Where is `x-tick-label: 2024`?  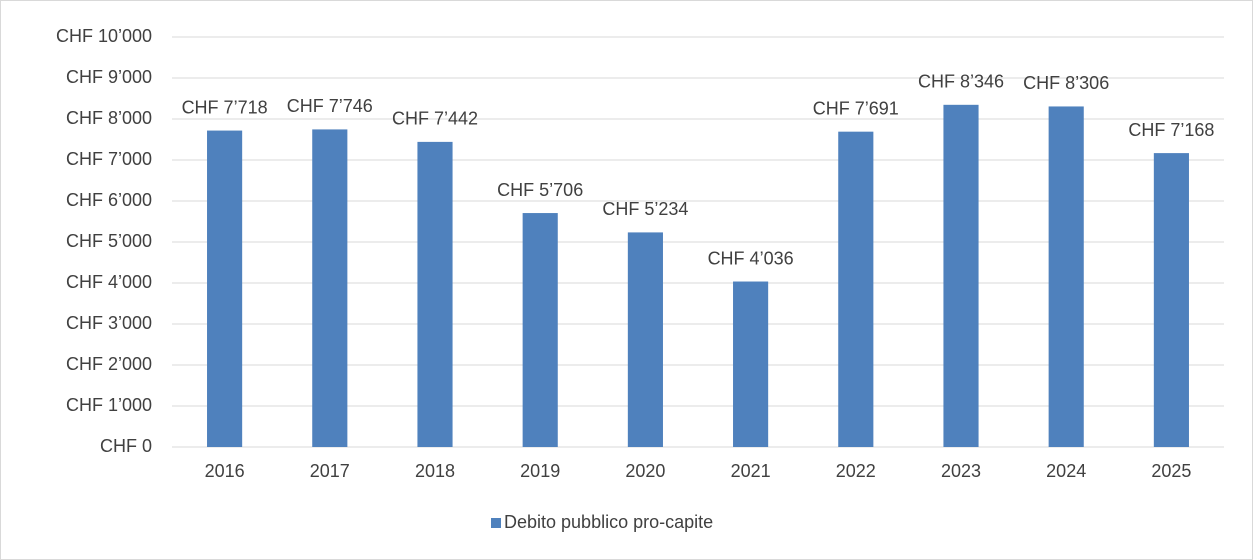 x-tick-label: 2024 is located at coordinates (1066, 471).